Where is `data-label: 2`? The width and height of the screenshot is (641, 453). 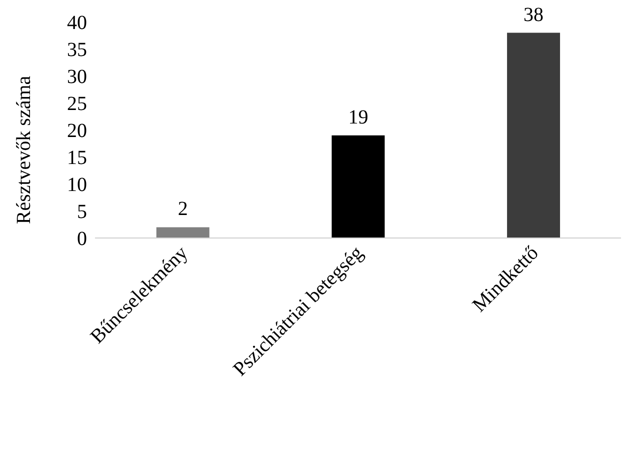
data-label: 2 is located at coordinates (183, 209).